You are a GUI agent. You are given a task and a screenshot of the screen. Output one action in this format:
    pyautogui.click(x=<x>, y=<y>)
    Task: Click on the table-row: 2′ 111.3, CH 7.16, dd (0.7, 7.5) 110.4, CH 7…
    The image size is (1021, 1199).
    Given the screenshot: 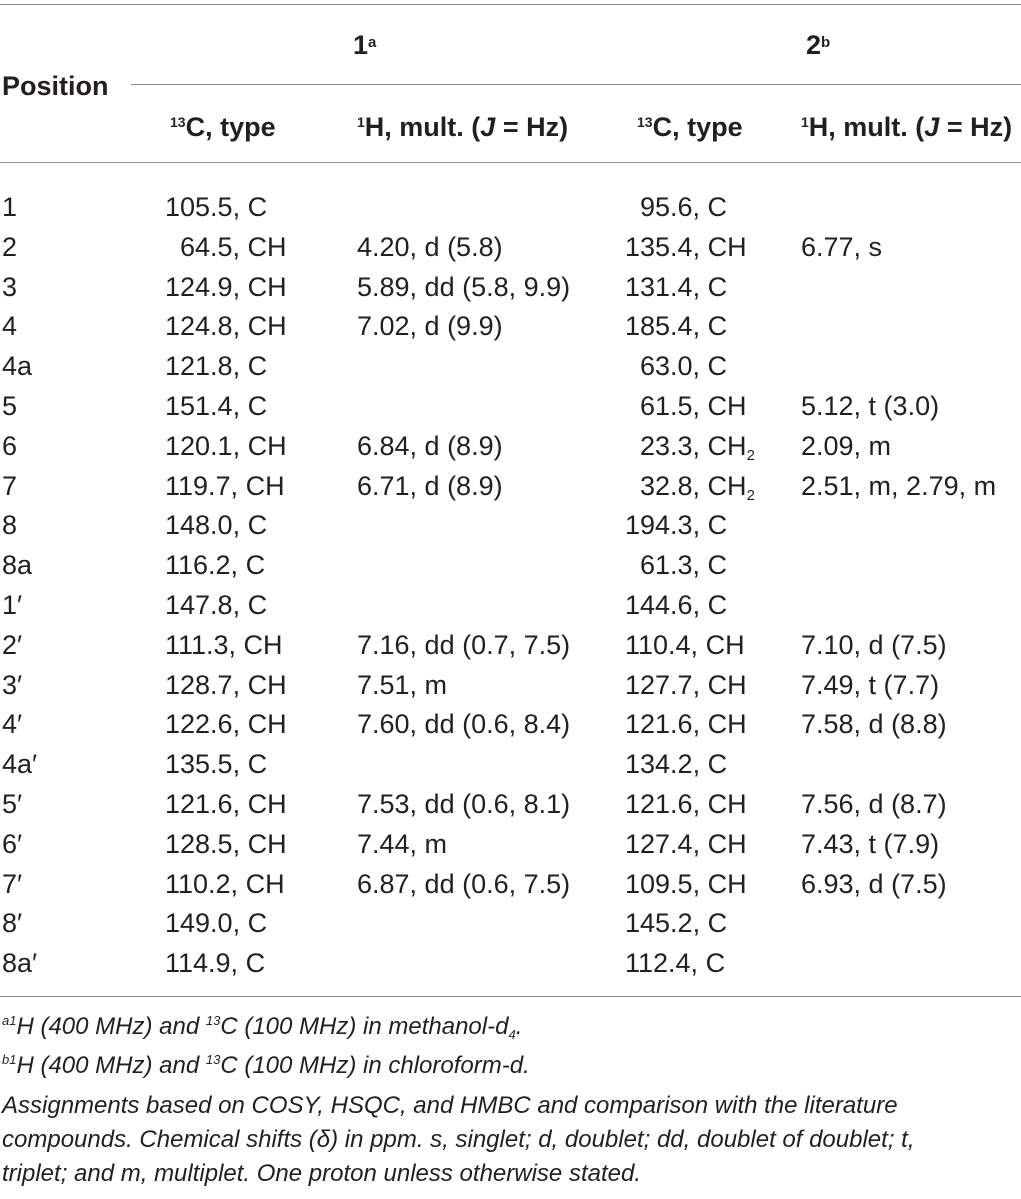 What is the action you would take?
    pyautogui.click(x=510, y=646)
    